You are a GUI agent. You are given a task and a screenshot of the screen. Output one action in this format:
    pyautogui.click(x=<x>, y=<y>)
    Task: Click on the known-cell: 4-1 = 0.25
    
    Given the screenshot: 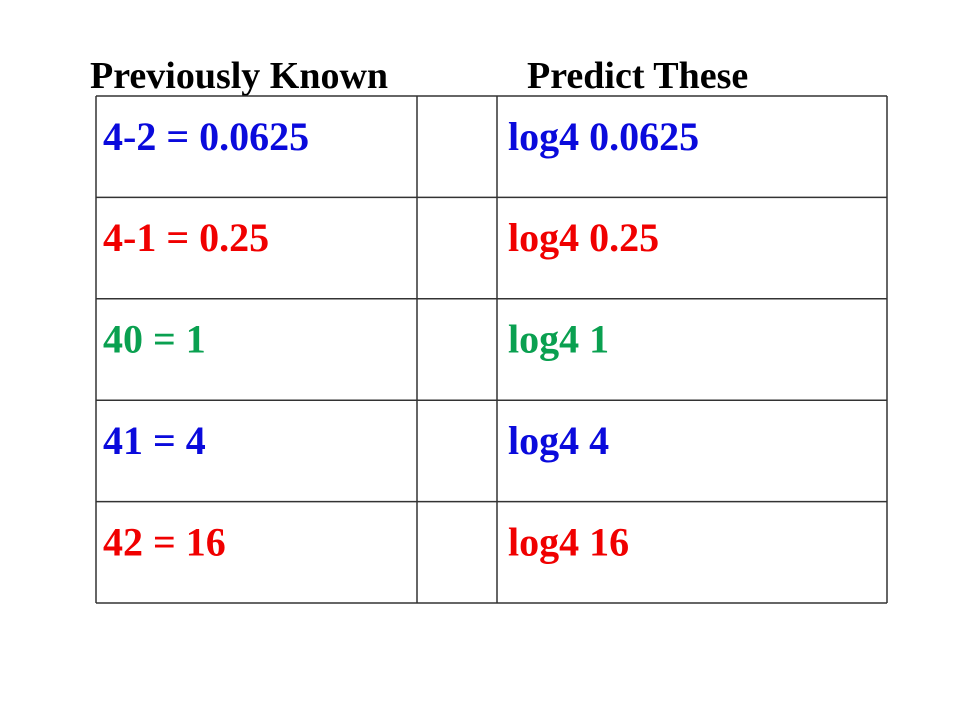 What is the action you would take?
    pyautogui.click(x=186, y=237)
    